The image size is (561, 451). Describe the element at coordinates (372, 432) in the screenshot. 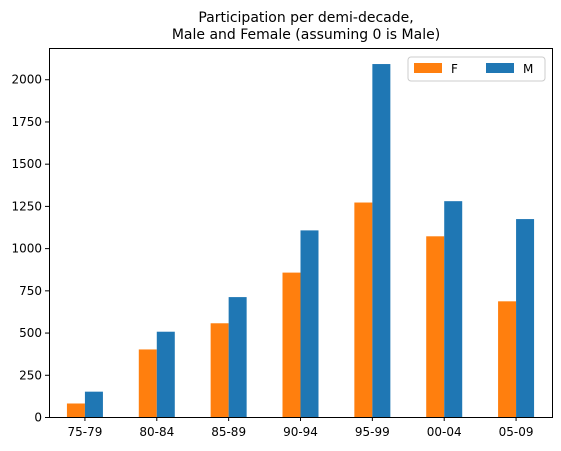

I see `x-tick-label-95-99: 95-99` at that location.